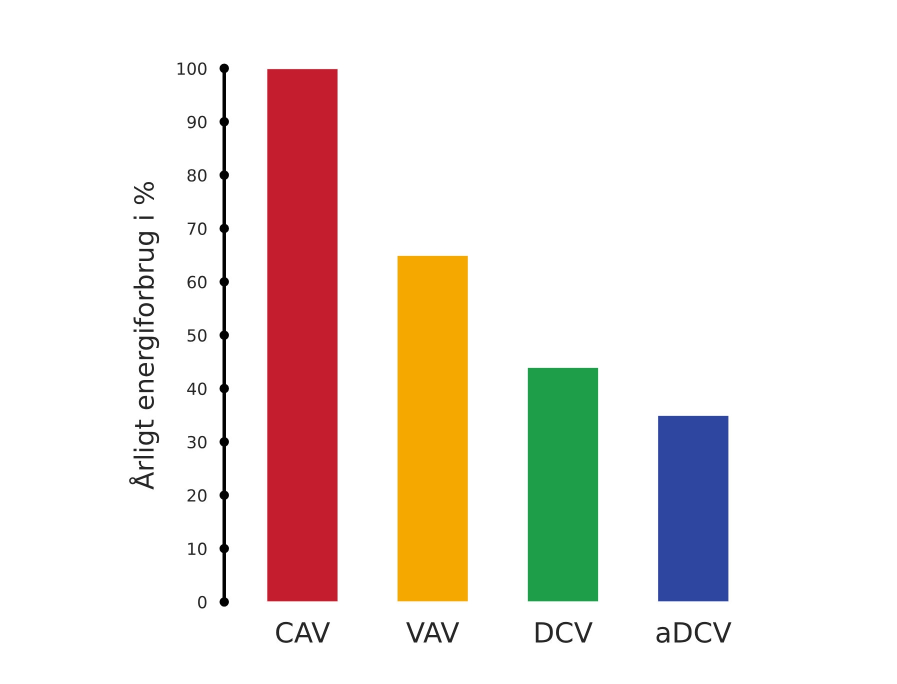  What do you see at coordinates (433, 632) in the screenshot?
I see `x-tick-label: VAV` at bounding box center [433, 632].